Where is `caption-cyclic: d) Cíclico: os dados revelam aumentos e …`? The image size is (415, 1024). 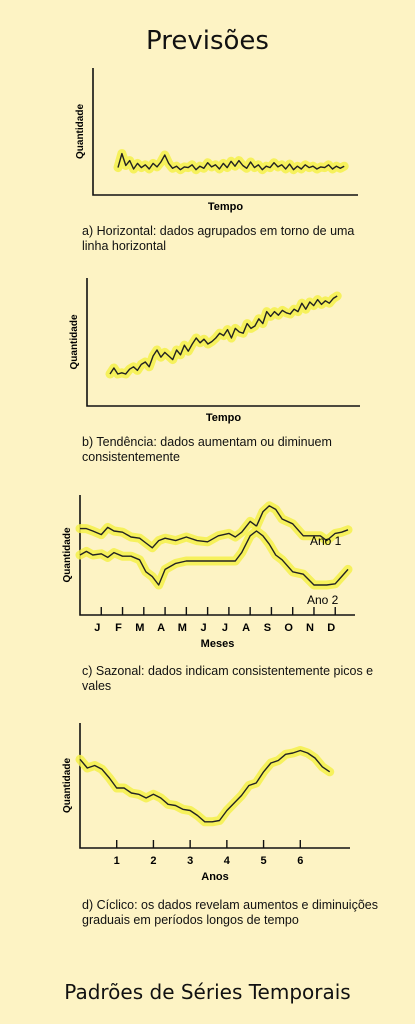 caption-cyclic: d) Cíclico: os dados revelam aumentos e … is located at coordinates (230, 912).